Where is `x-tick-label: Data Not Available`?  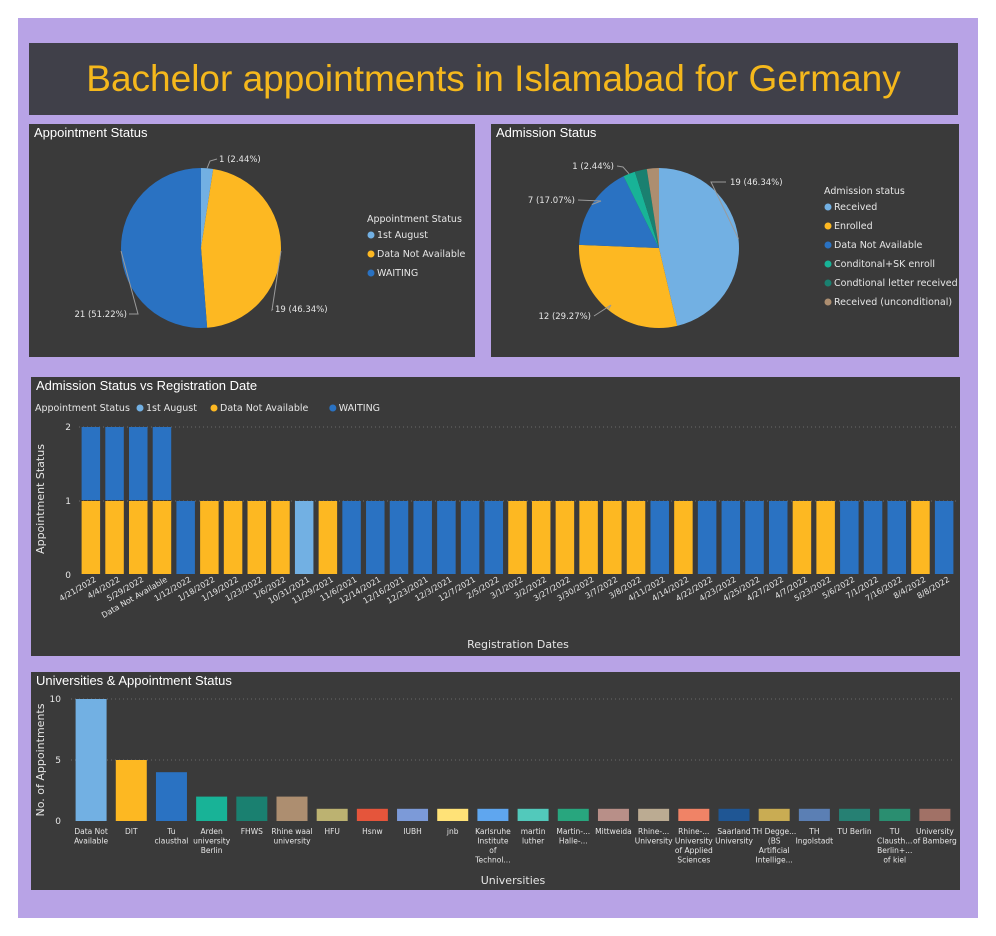 x-tick-label: Data Not Available is located at coordinates (91, 836).